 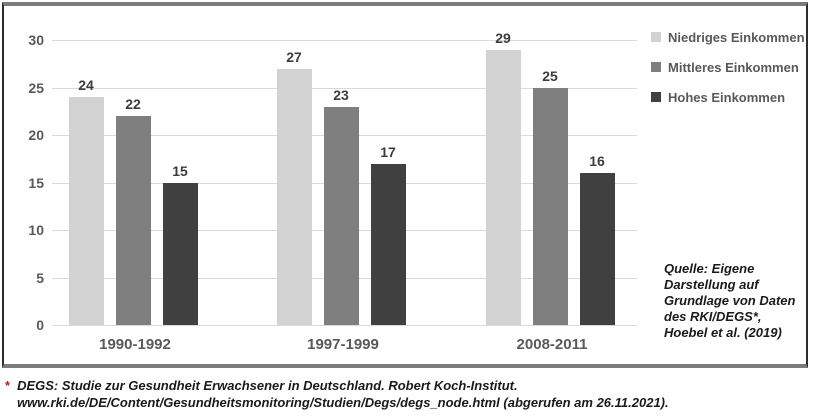 What do you see at coordinates (550, 75) in the screenshot?
I see `bar-value-label: 25` at bounding box center [550, 75].